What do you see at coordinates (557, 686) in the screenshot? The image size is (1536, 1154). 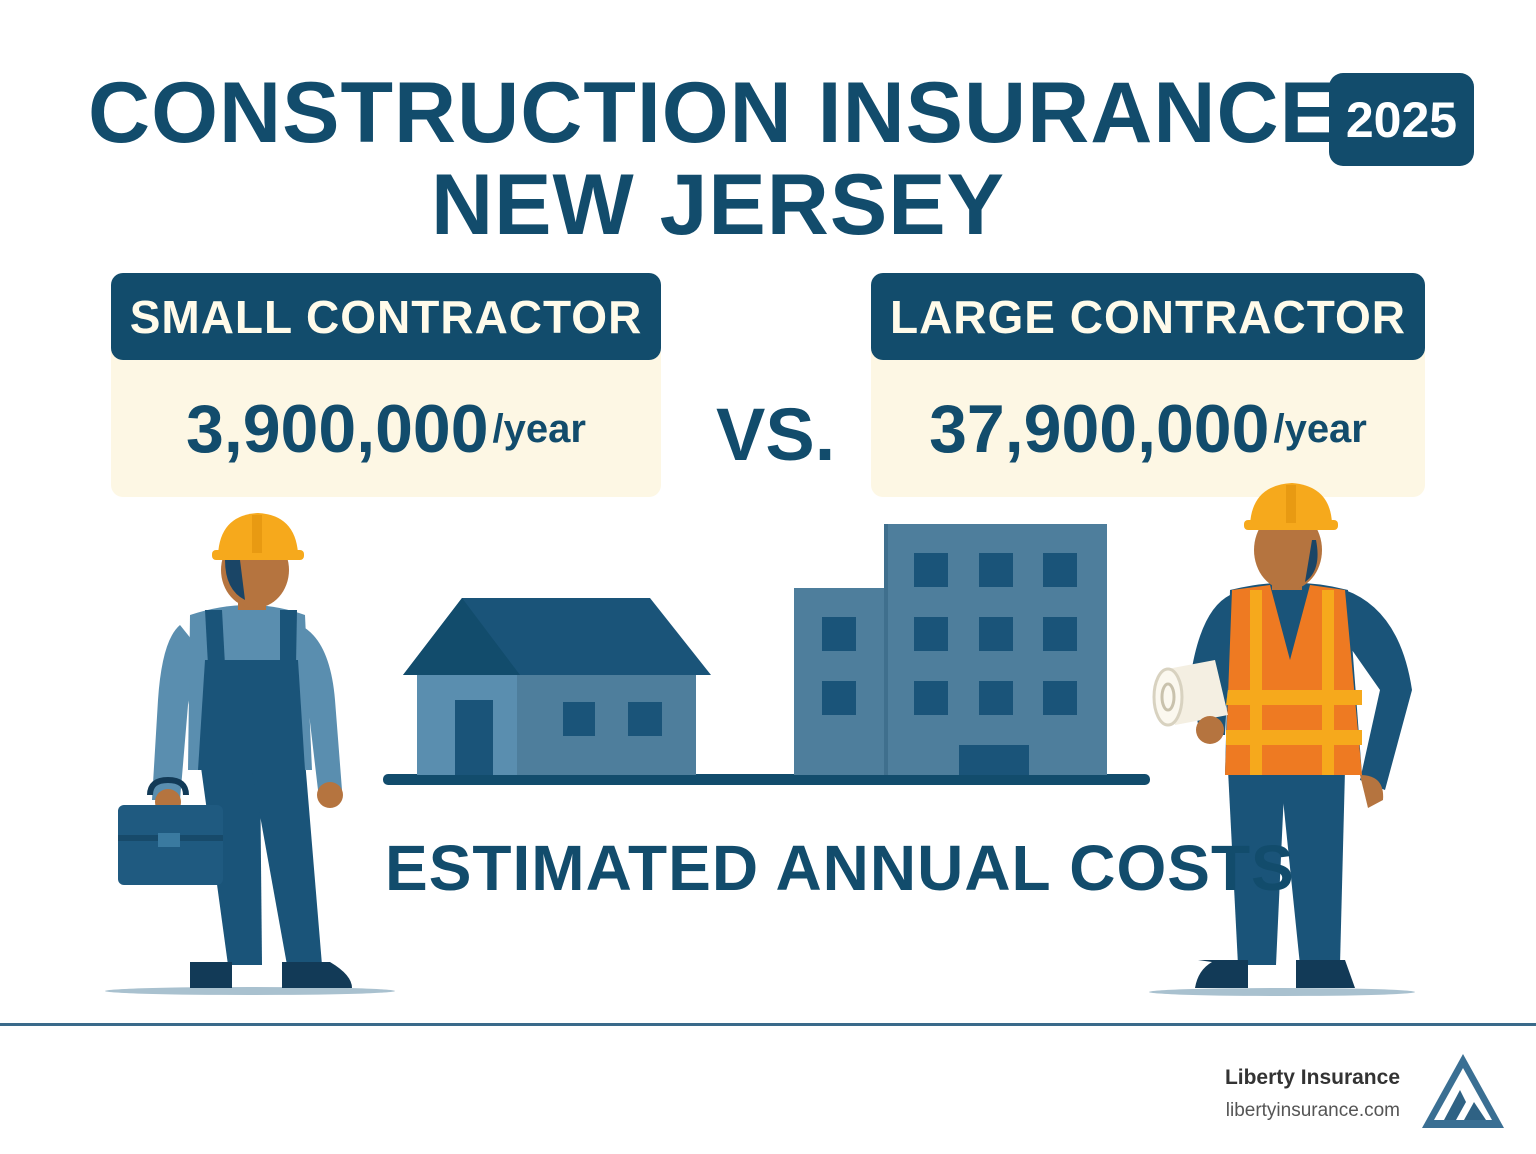 I see `house-icon` at bounding box center [557, 686].